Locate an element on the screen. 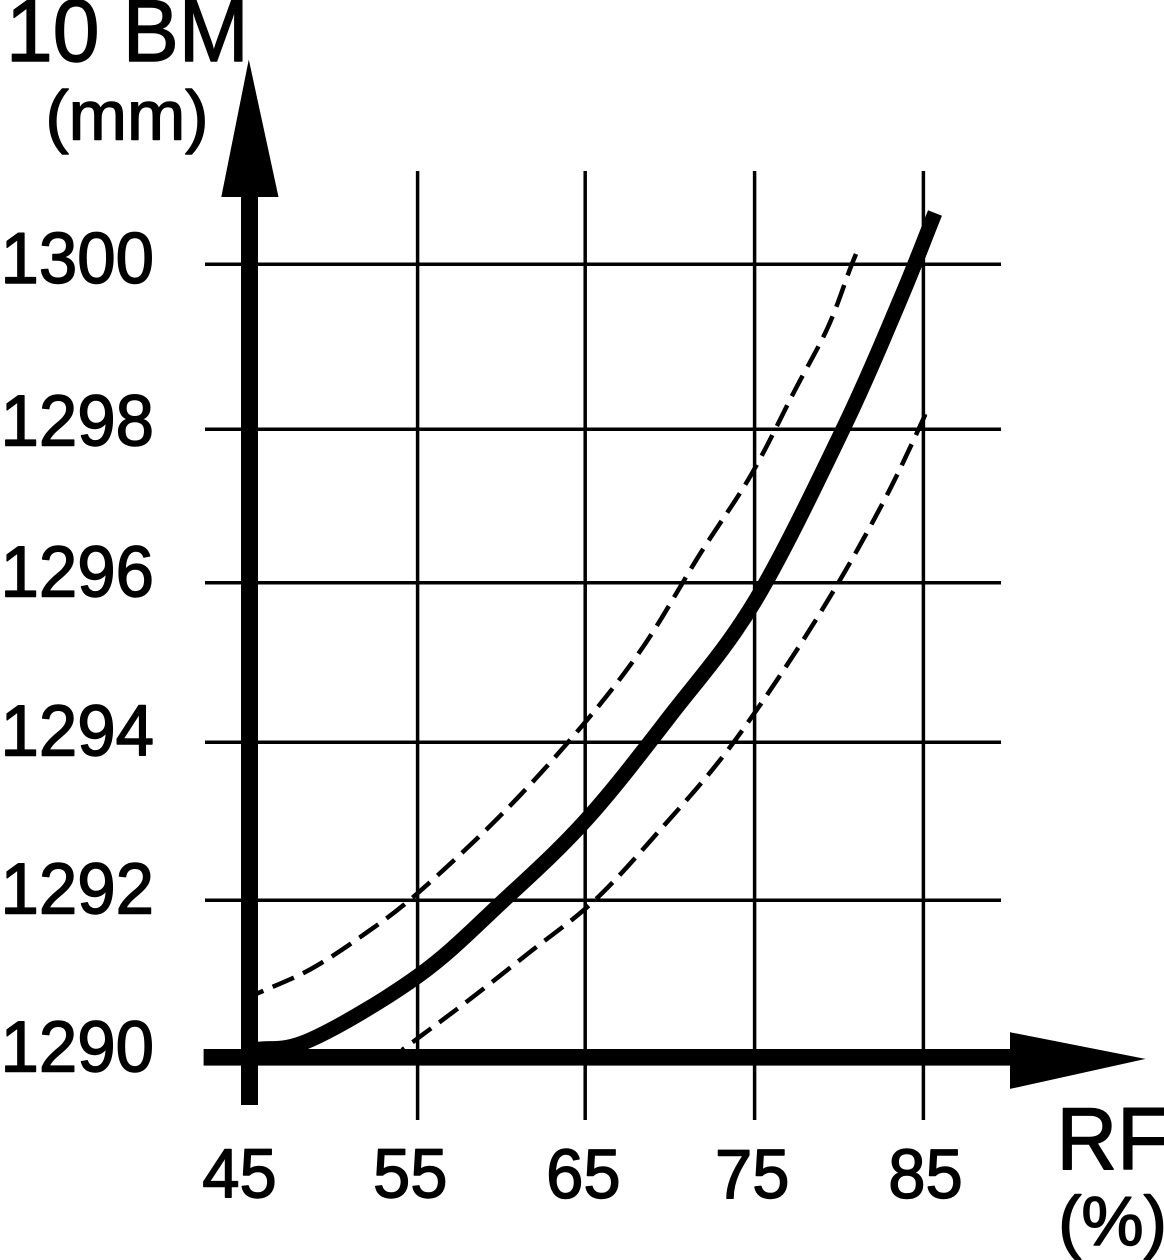  svg-text: 1300 is located at coordinates (77, 257).